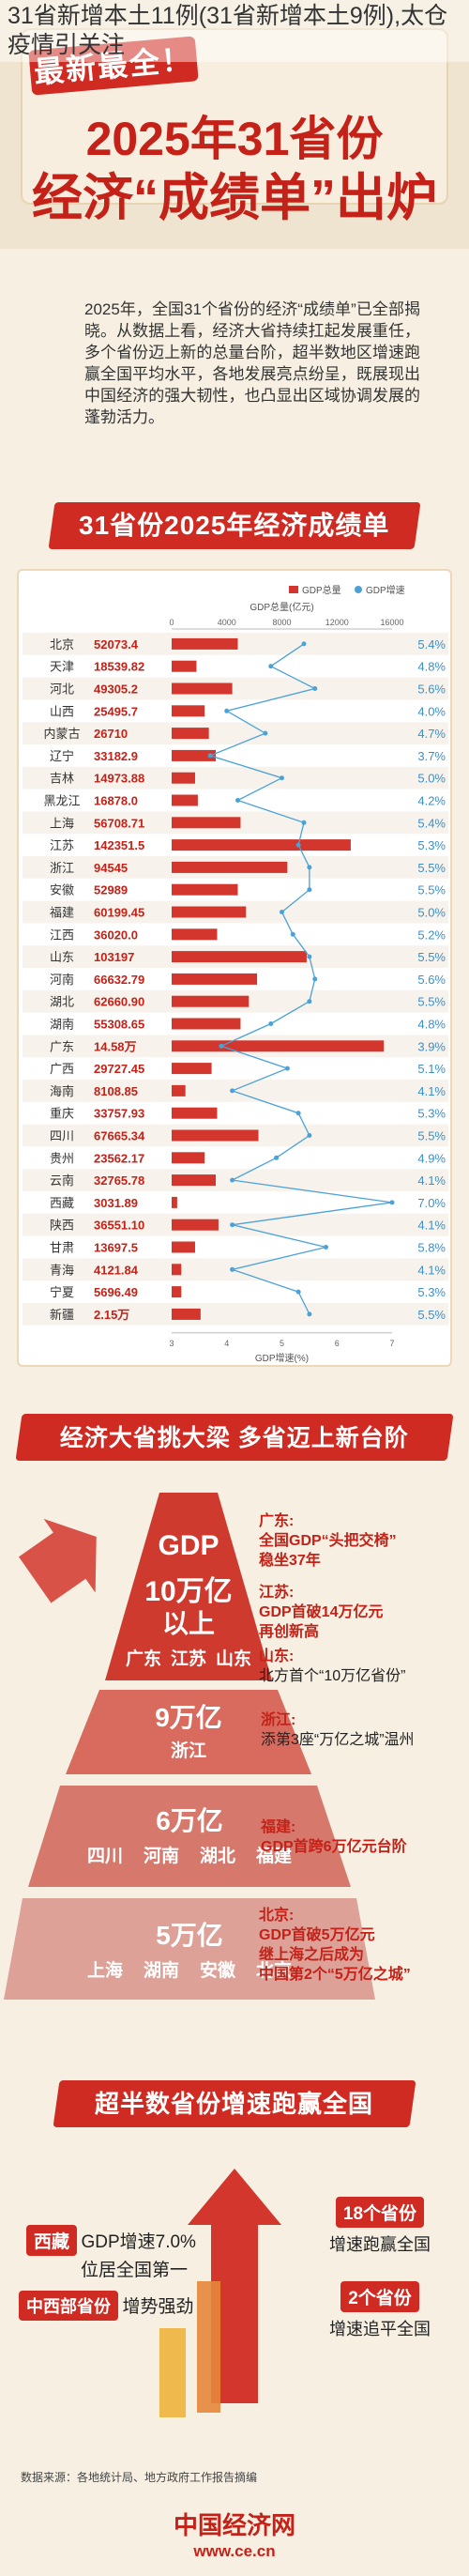 The height and width of the screenshot is (2576, 469). What do you see at coordinates (282, 1358) in the screenshot?
I see `x-axis-title-bottom: GDP增速(%)` at bounding box center [282, 1358].